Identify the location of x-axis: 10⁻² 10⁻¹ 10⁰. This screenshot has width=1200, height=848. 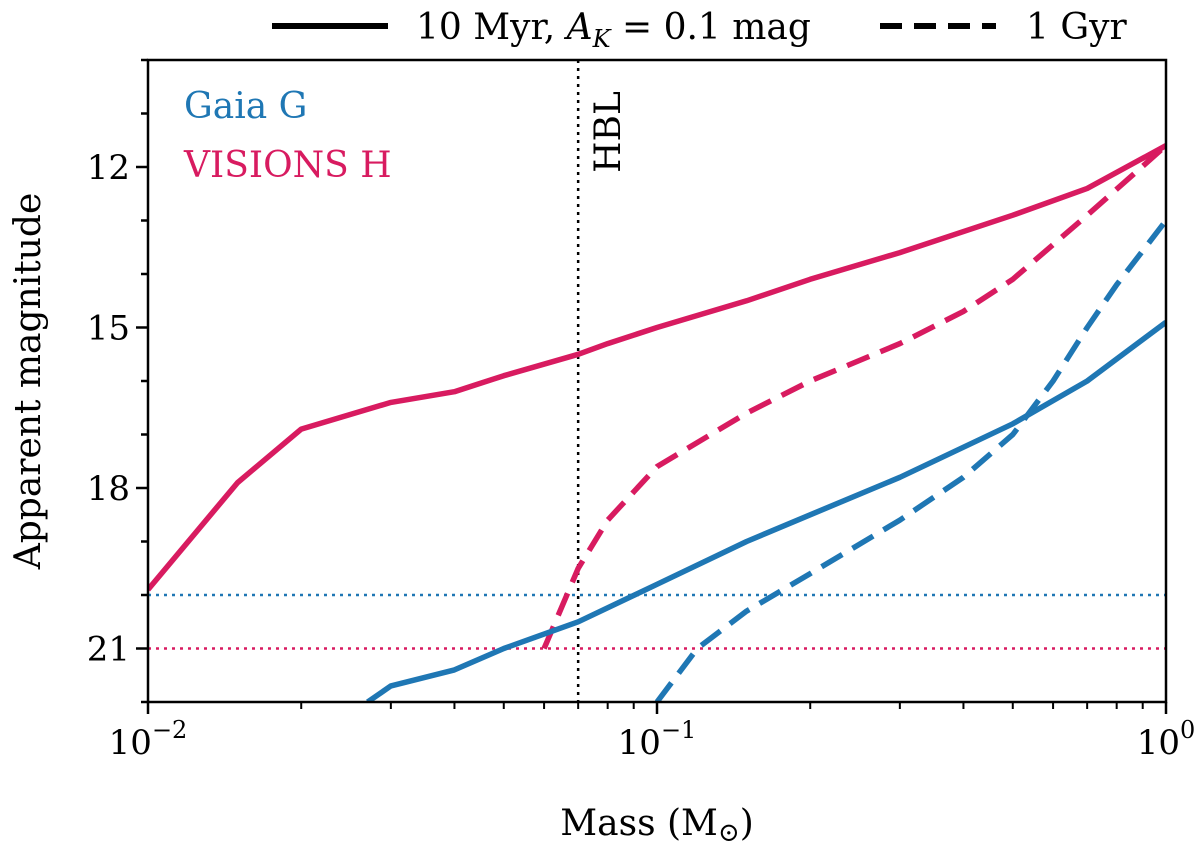
(652, 732).